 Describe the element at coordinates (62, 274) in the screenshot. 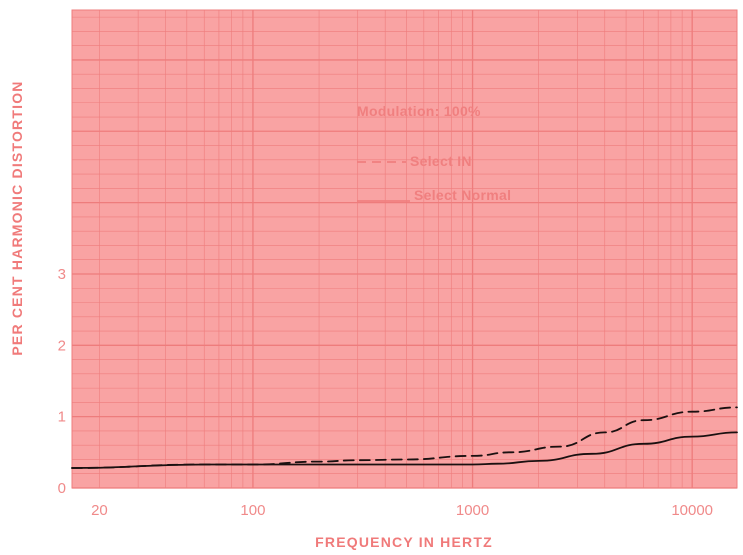

I see `y-tick-label: 3` at that location.